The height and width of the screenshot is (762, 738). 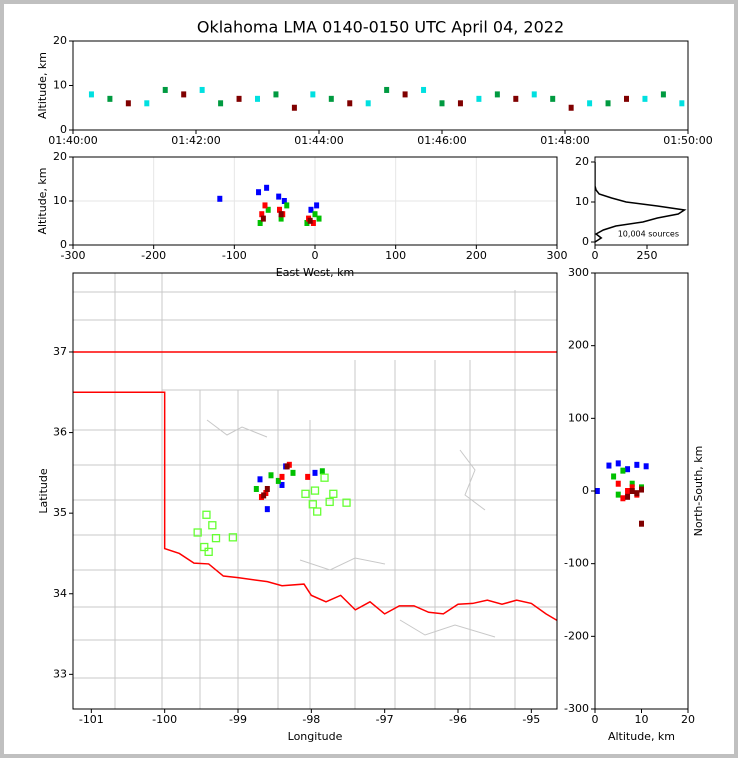 What do you see at coordinates (698, 491) in the screenshot?
I see `y-axis-label: North-South, km` at bounding box center [698, 491].